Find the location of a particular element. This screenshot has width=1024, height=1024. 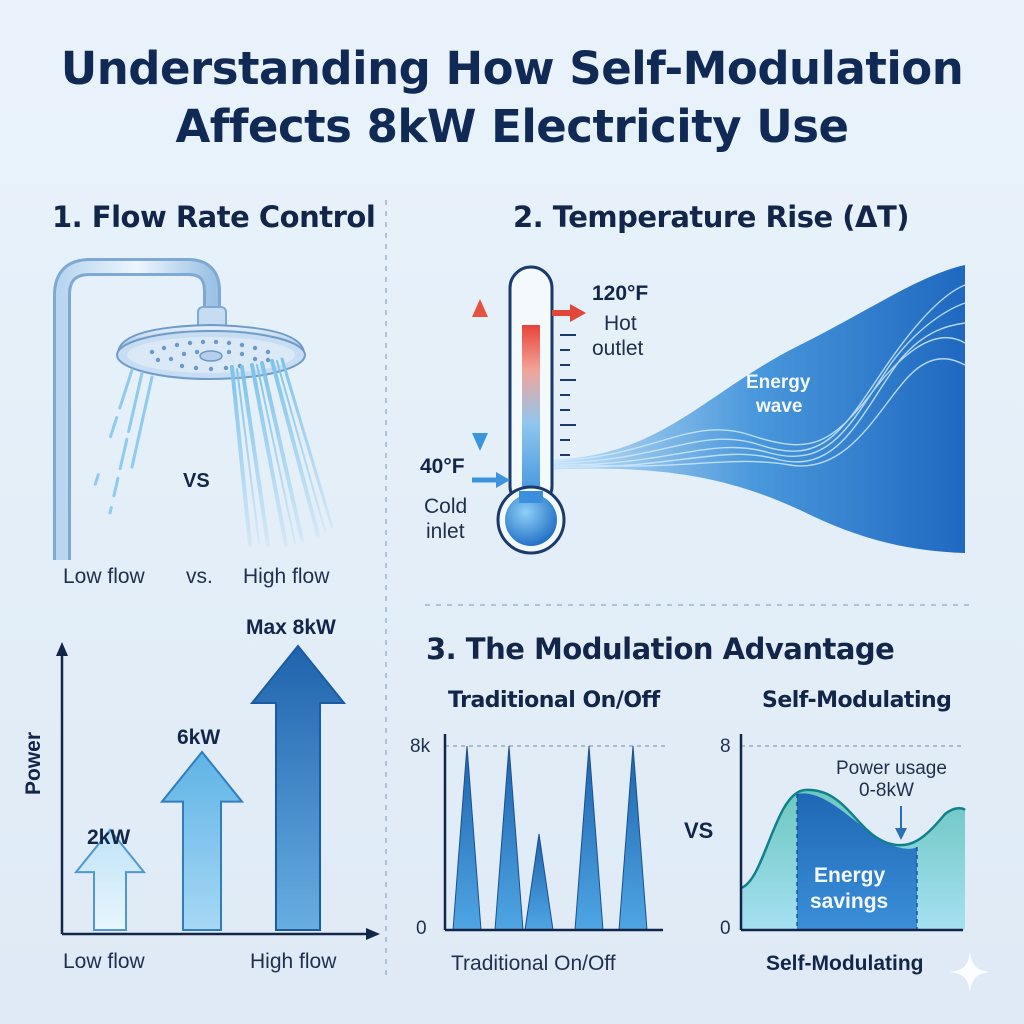

power-usage-callout-2: 0-8kW is located at coordinates (886, 790).